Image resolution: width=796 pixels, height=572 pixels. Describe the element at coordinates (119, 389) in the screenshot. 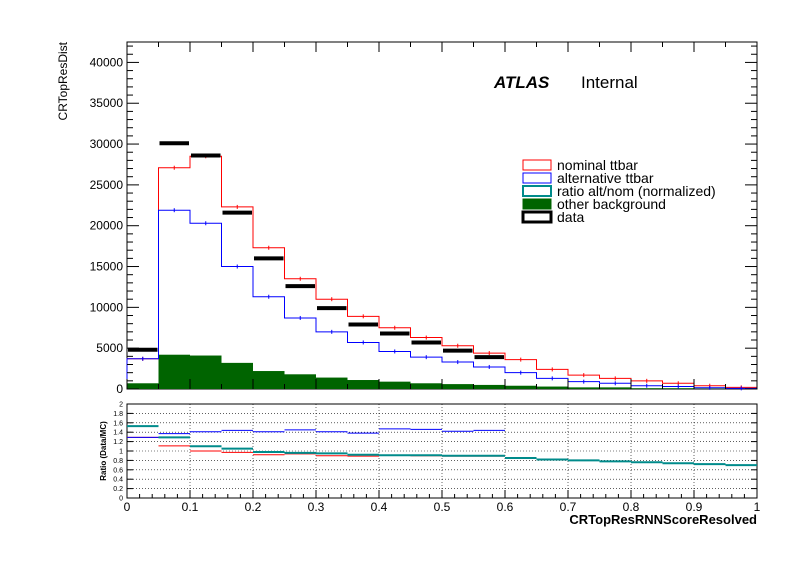

I see `y-tick-label: 0` at that location.